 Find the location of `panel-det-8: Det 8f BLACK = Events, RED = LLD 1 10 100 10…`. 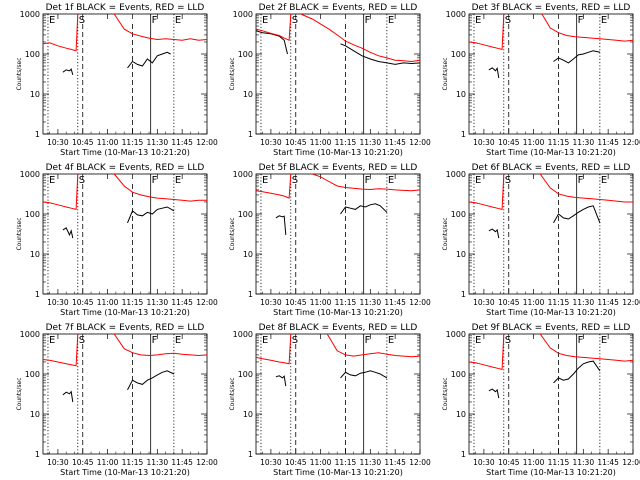

panel-det-8: Det 8f BLACK = Events, RED = LLD 1 10 100 10… is located at coordinates (330, 400).